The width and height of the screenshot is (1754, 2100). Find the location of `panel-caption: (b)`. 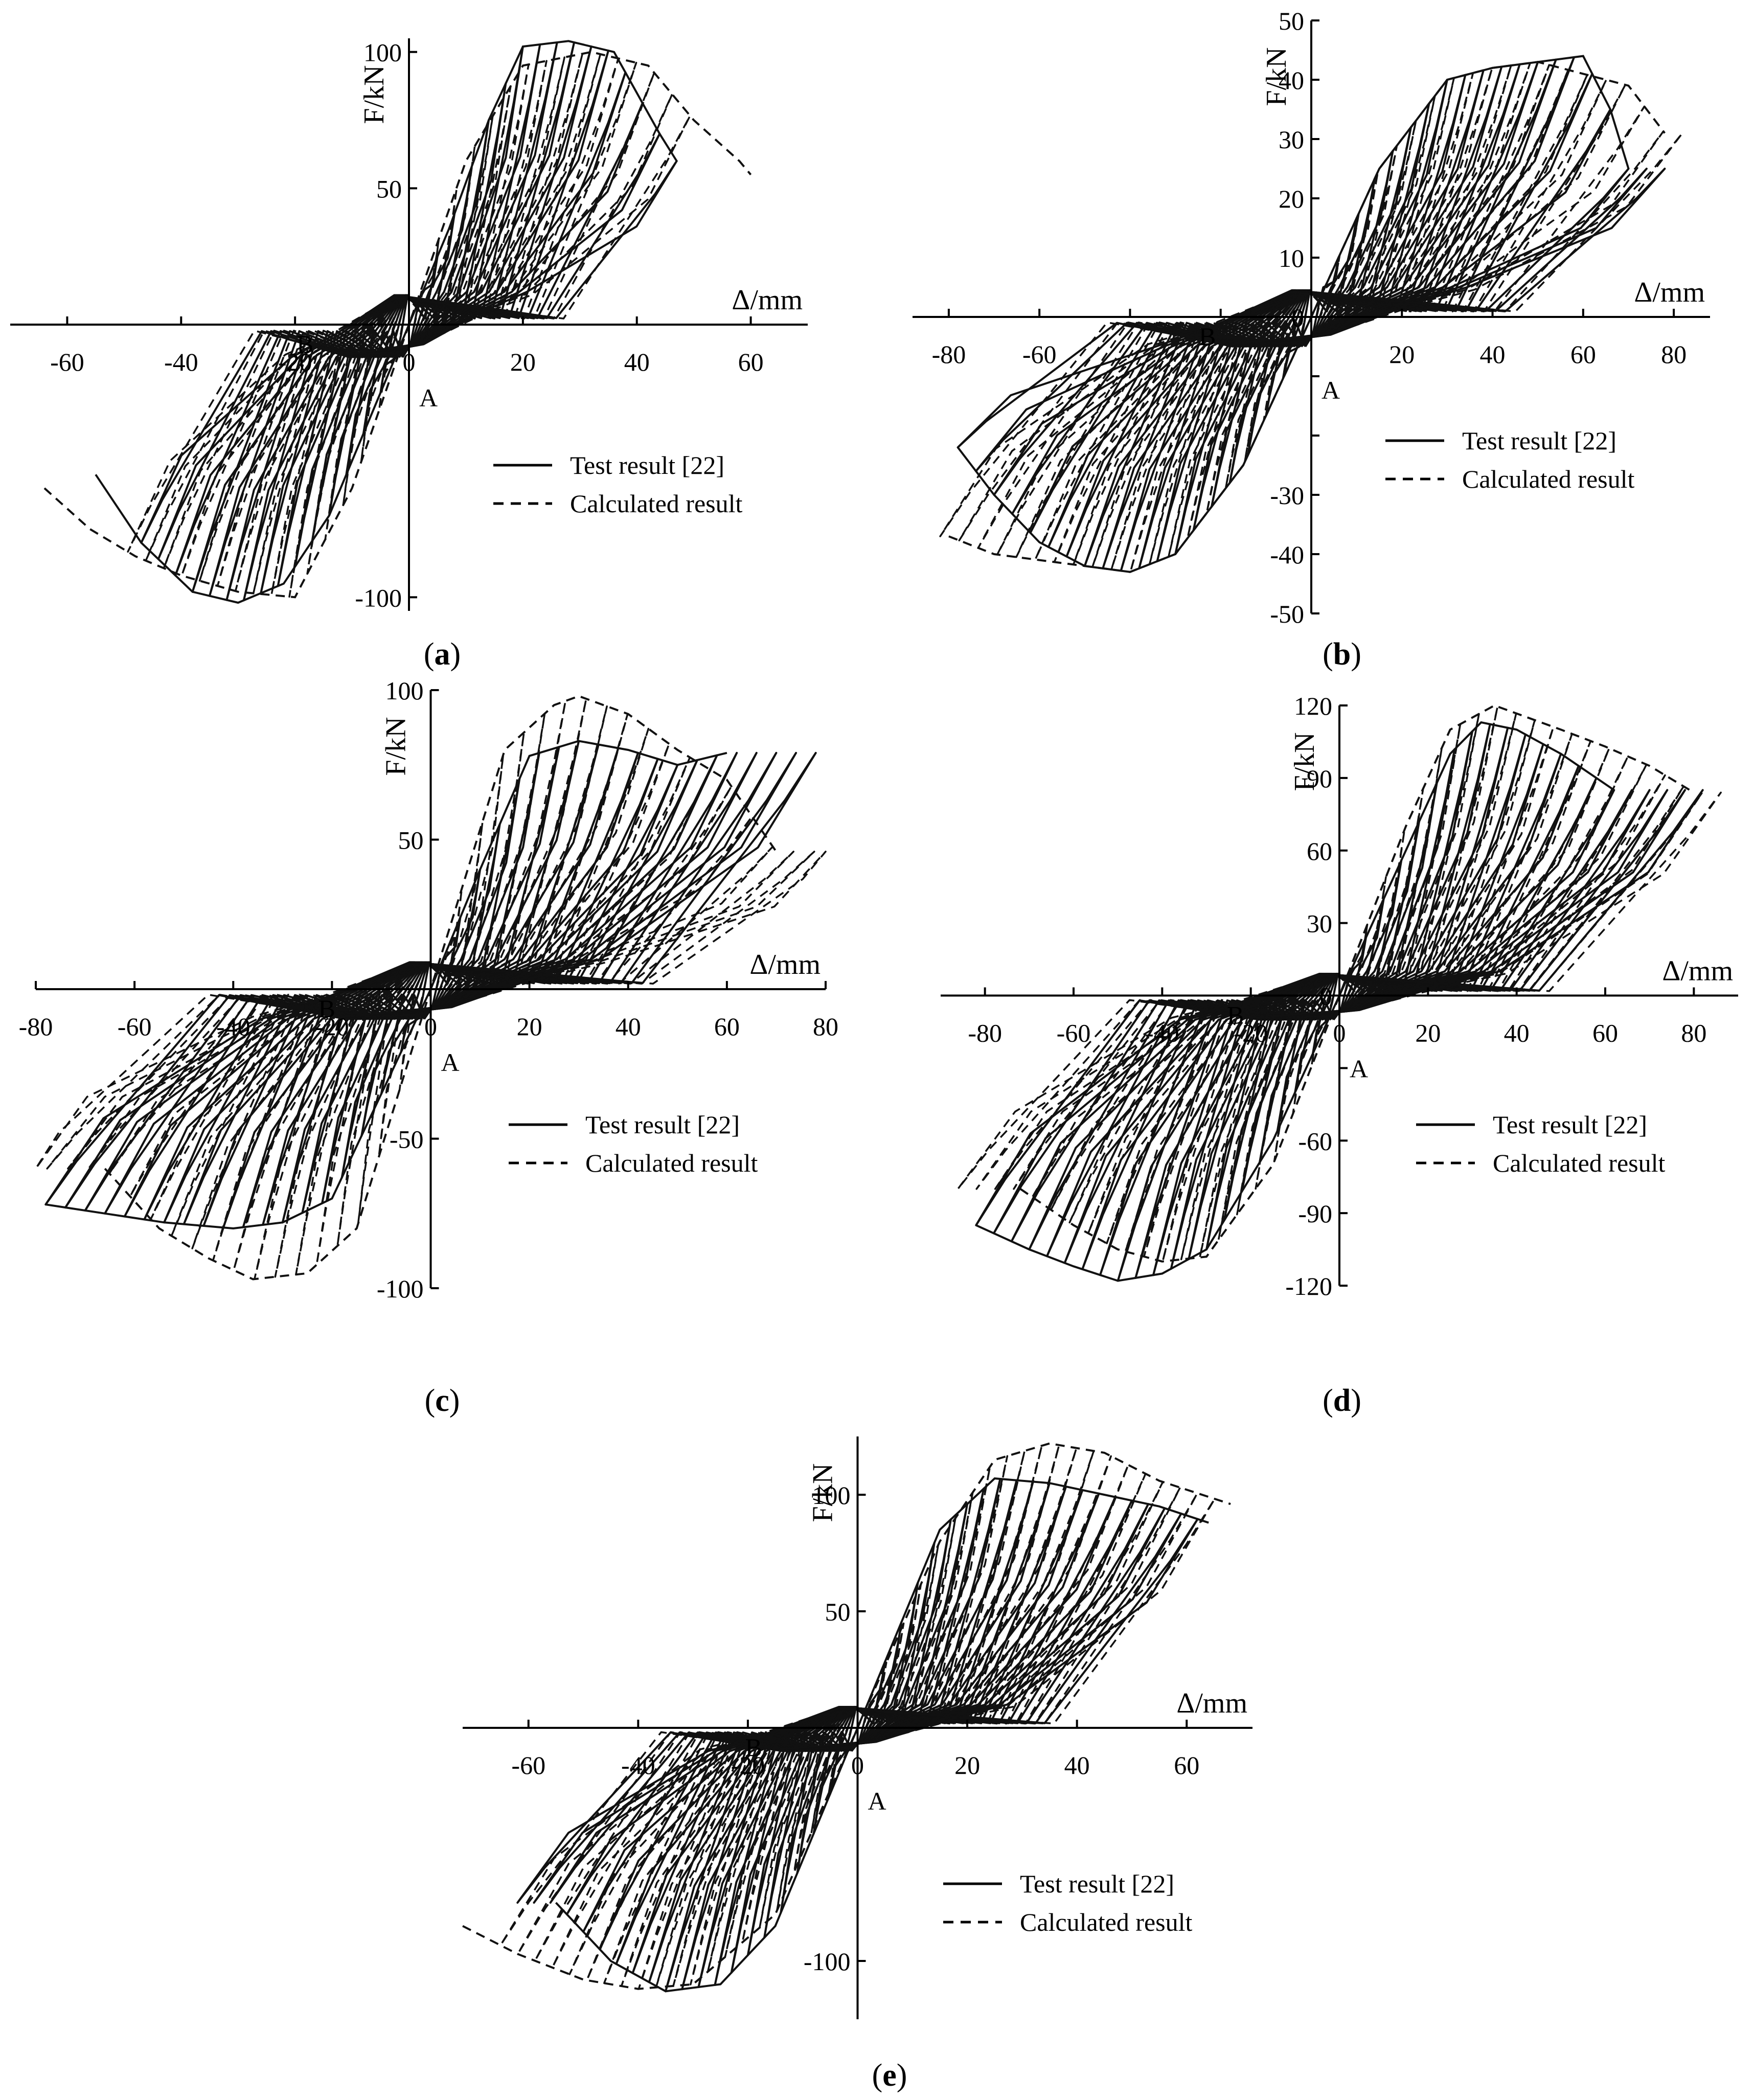

panel-caption: (b) is located at coordinates (1342, 654).